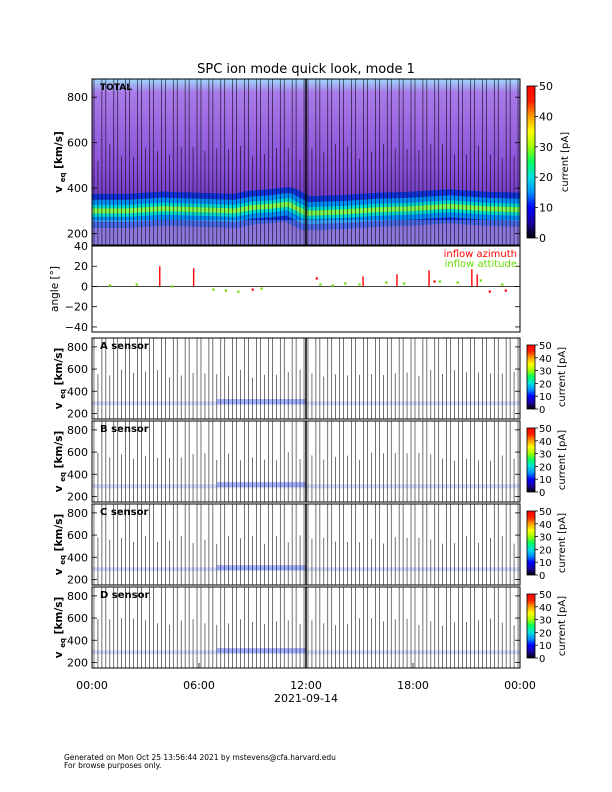 The height and width of the screenshot is (792, 612). Describe the element at coordinates (84, 286) in the screenshot. I see `angle-ytick: 0` at that location.